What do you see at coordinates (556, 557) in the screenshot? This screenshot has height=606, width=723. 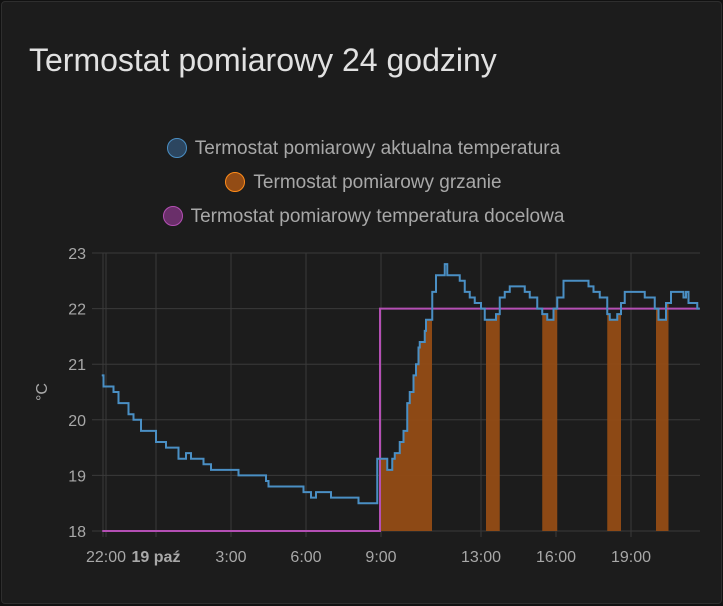 I see `x-tick-label: 16:00` at bounding box center [556, 557].